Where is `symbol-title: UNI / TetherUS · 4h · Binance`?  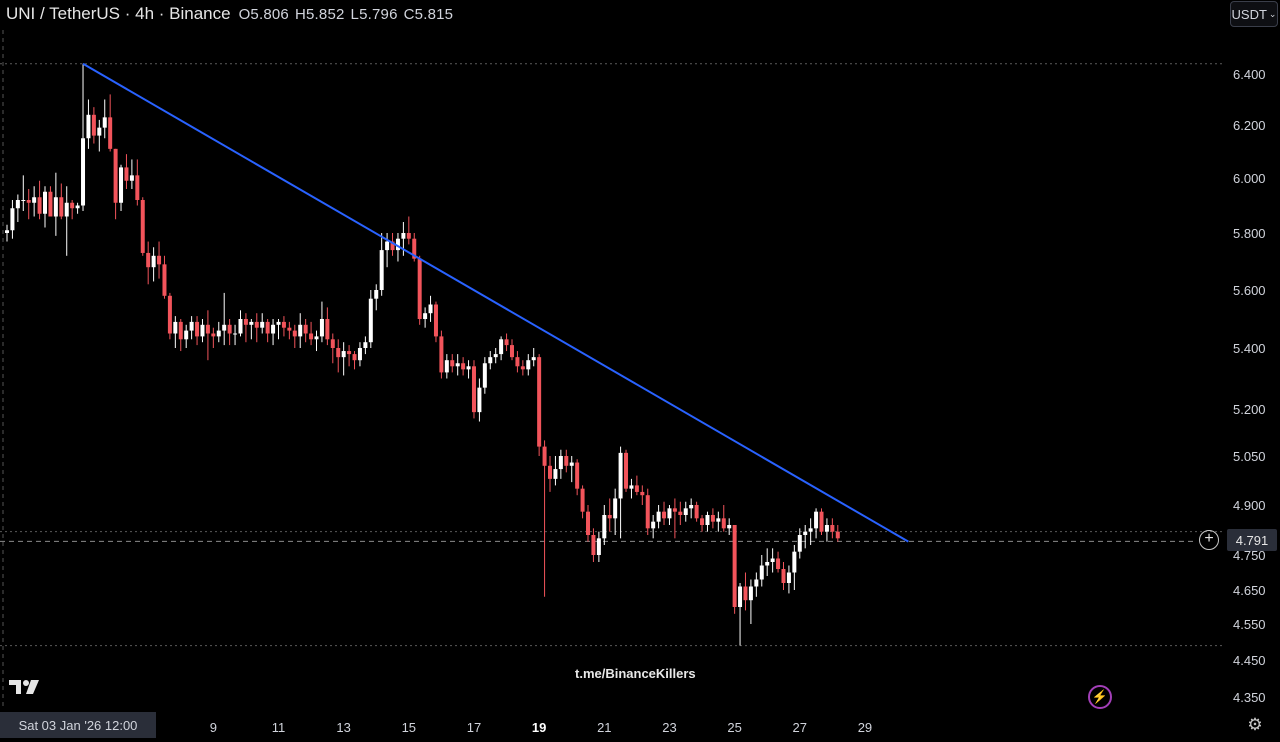
symbol-title: UNI / TetherUS · 4h · Binance is located at coordinates (118, 13).